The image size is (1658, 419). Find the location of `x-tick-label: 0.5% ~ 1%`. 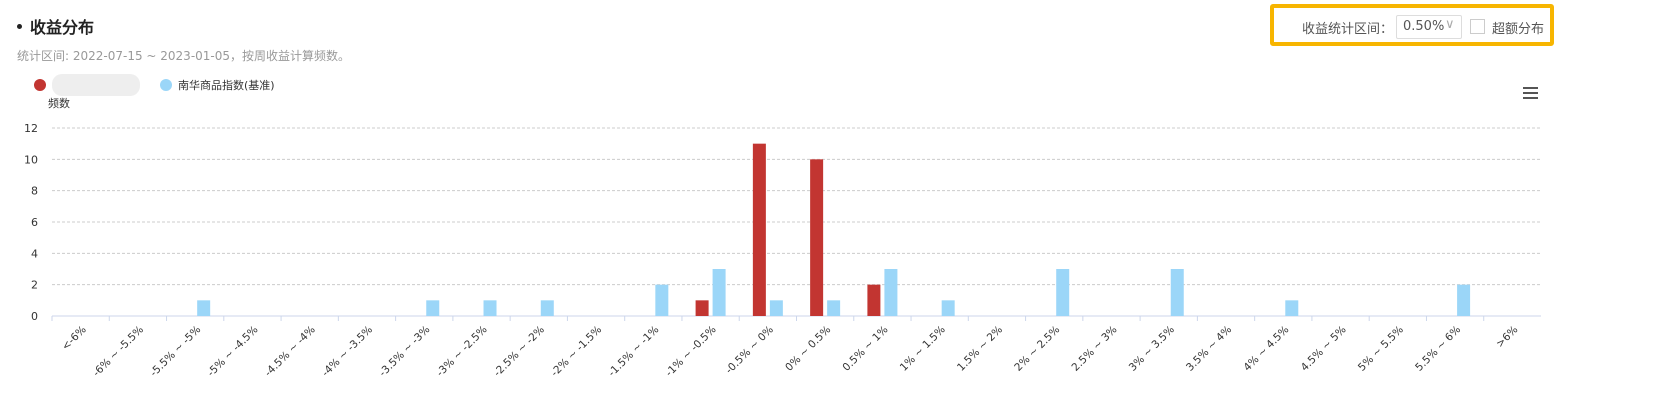

x-tick-label: 0.5% ~ 1% is located at coordinates (865, 349).